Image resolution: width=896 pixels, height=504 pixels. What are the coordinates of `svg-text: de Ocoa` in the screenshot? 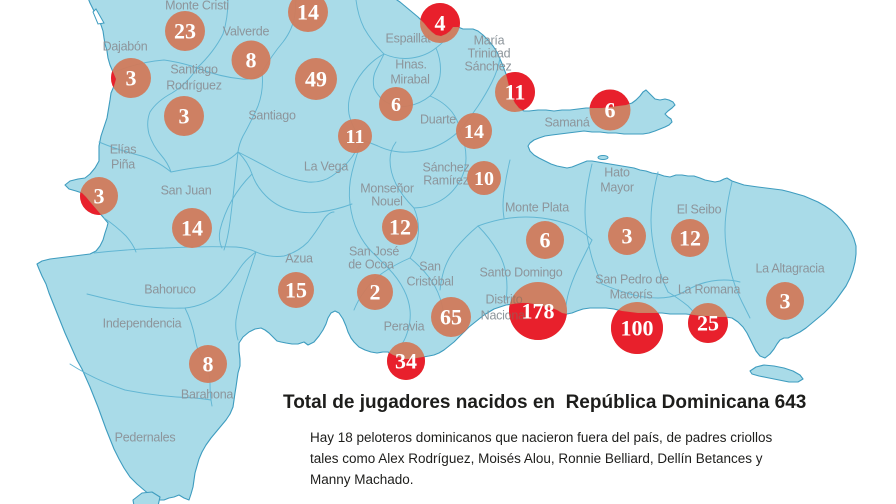 It's located at (371, 264).